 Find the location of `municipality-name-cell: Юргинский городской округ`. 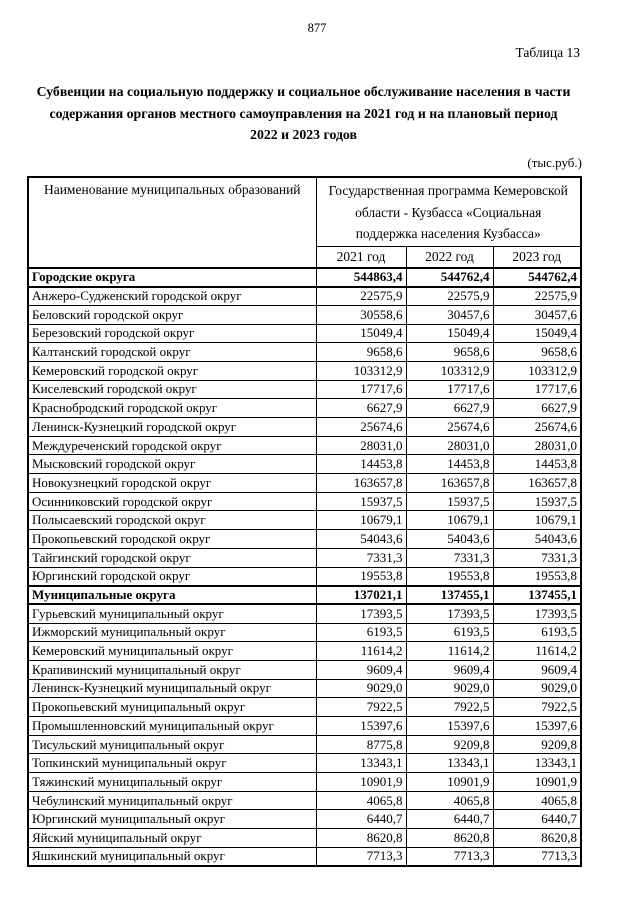

municipality-name-cell: Юргинский городской округ is located at coordinates (172, 576).